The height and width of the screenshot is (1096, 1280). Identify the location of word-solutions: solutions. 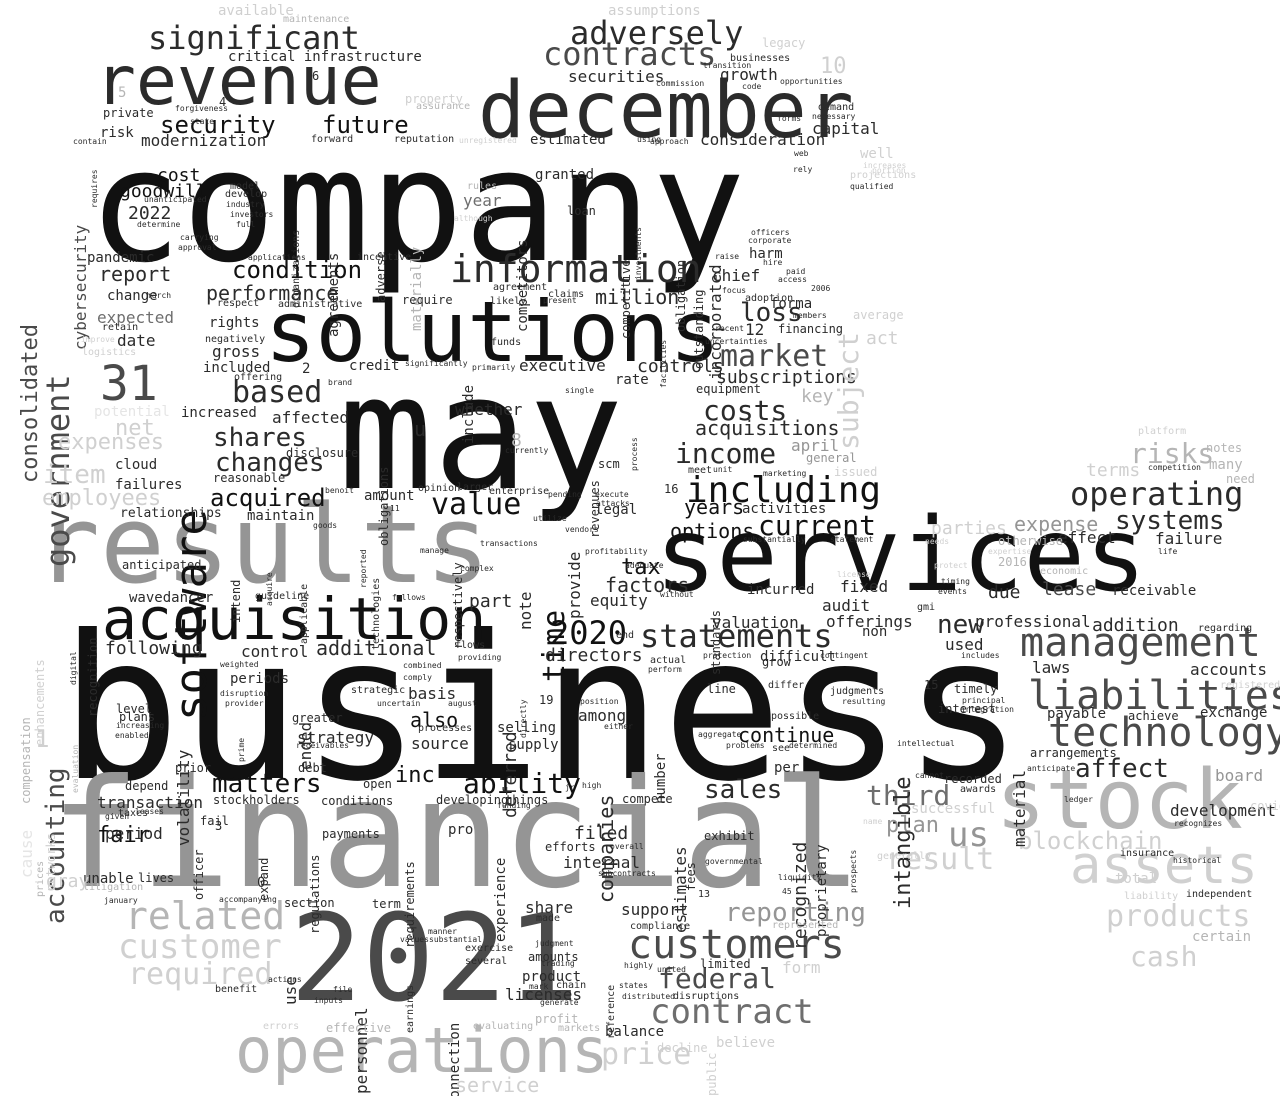
(493, 332).